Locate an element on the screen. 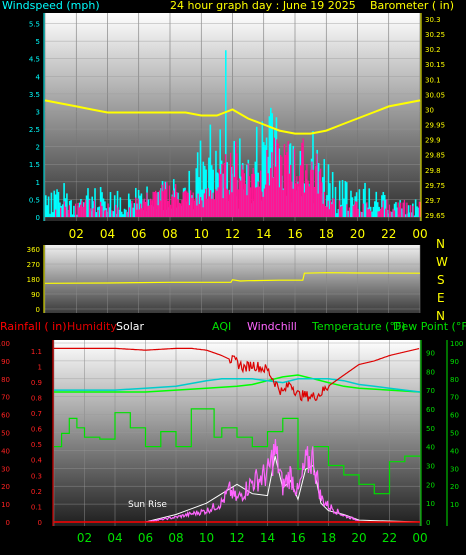 The width and height of the screenshot is (466, 555). xtick-label-top: 20 is located at coordinates (357, 234).